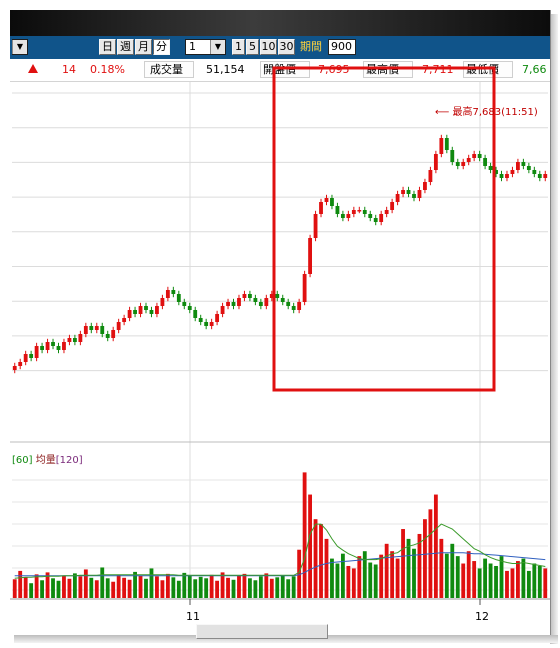  I want to click on period-input: 900, so click(342, 47).